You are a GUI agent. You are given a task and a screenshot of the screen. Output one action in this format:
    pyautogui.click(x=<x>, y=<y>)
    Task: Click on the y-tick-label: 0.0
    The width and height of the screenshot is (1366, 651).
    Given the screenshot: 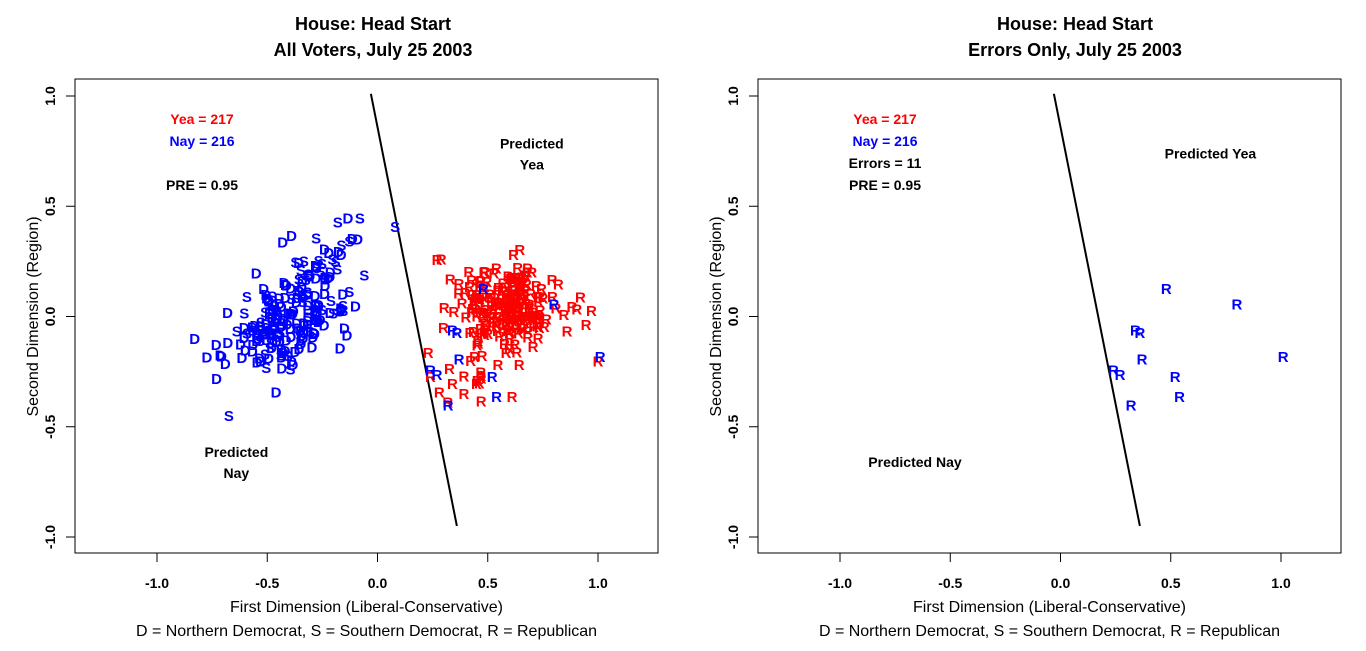 What is the action you would take?
    pyautogui.click(x=50, y=317)
    